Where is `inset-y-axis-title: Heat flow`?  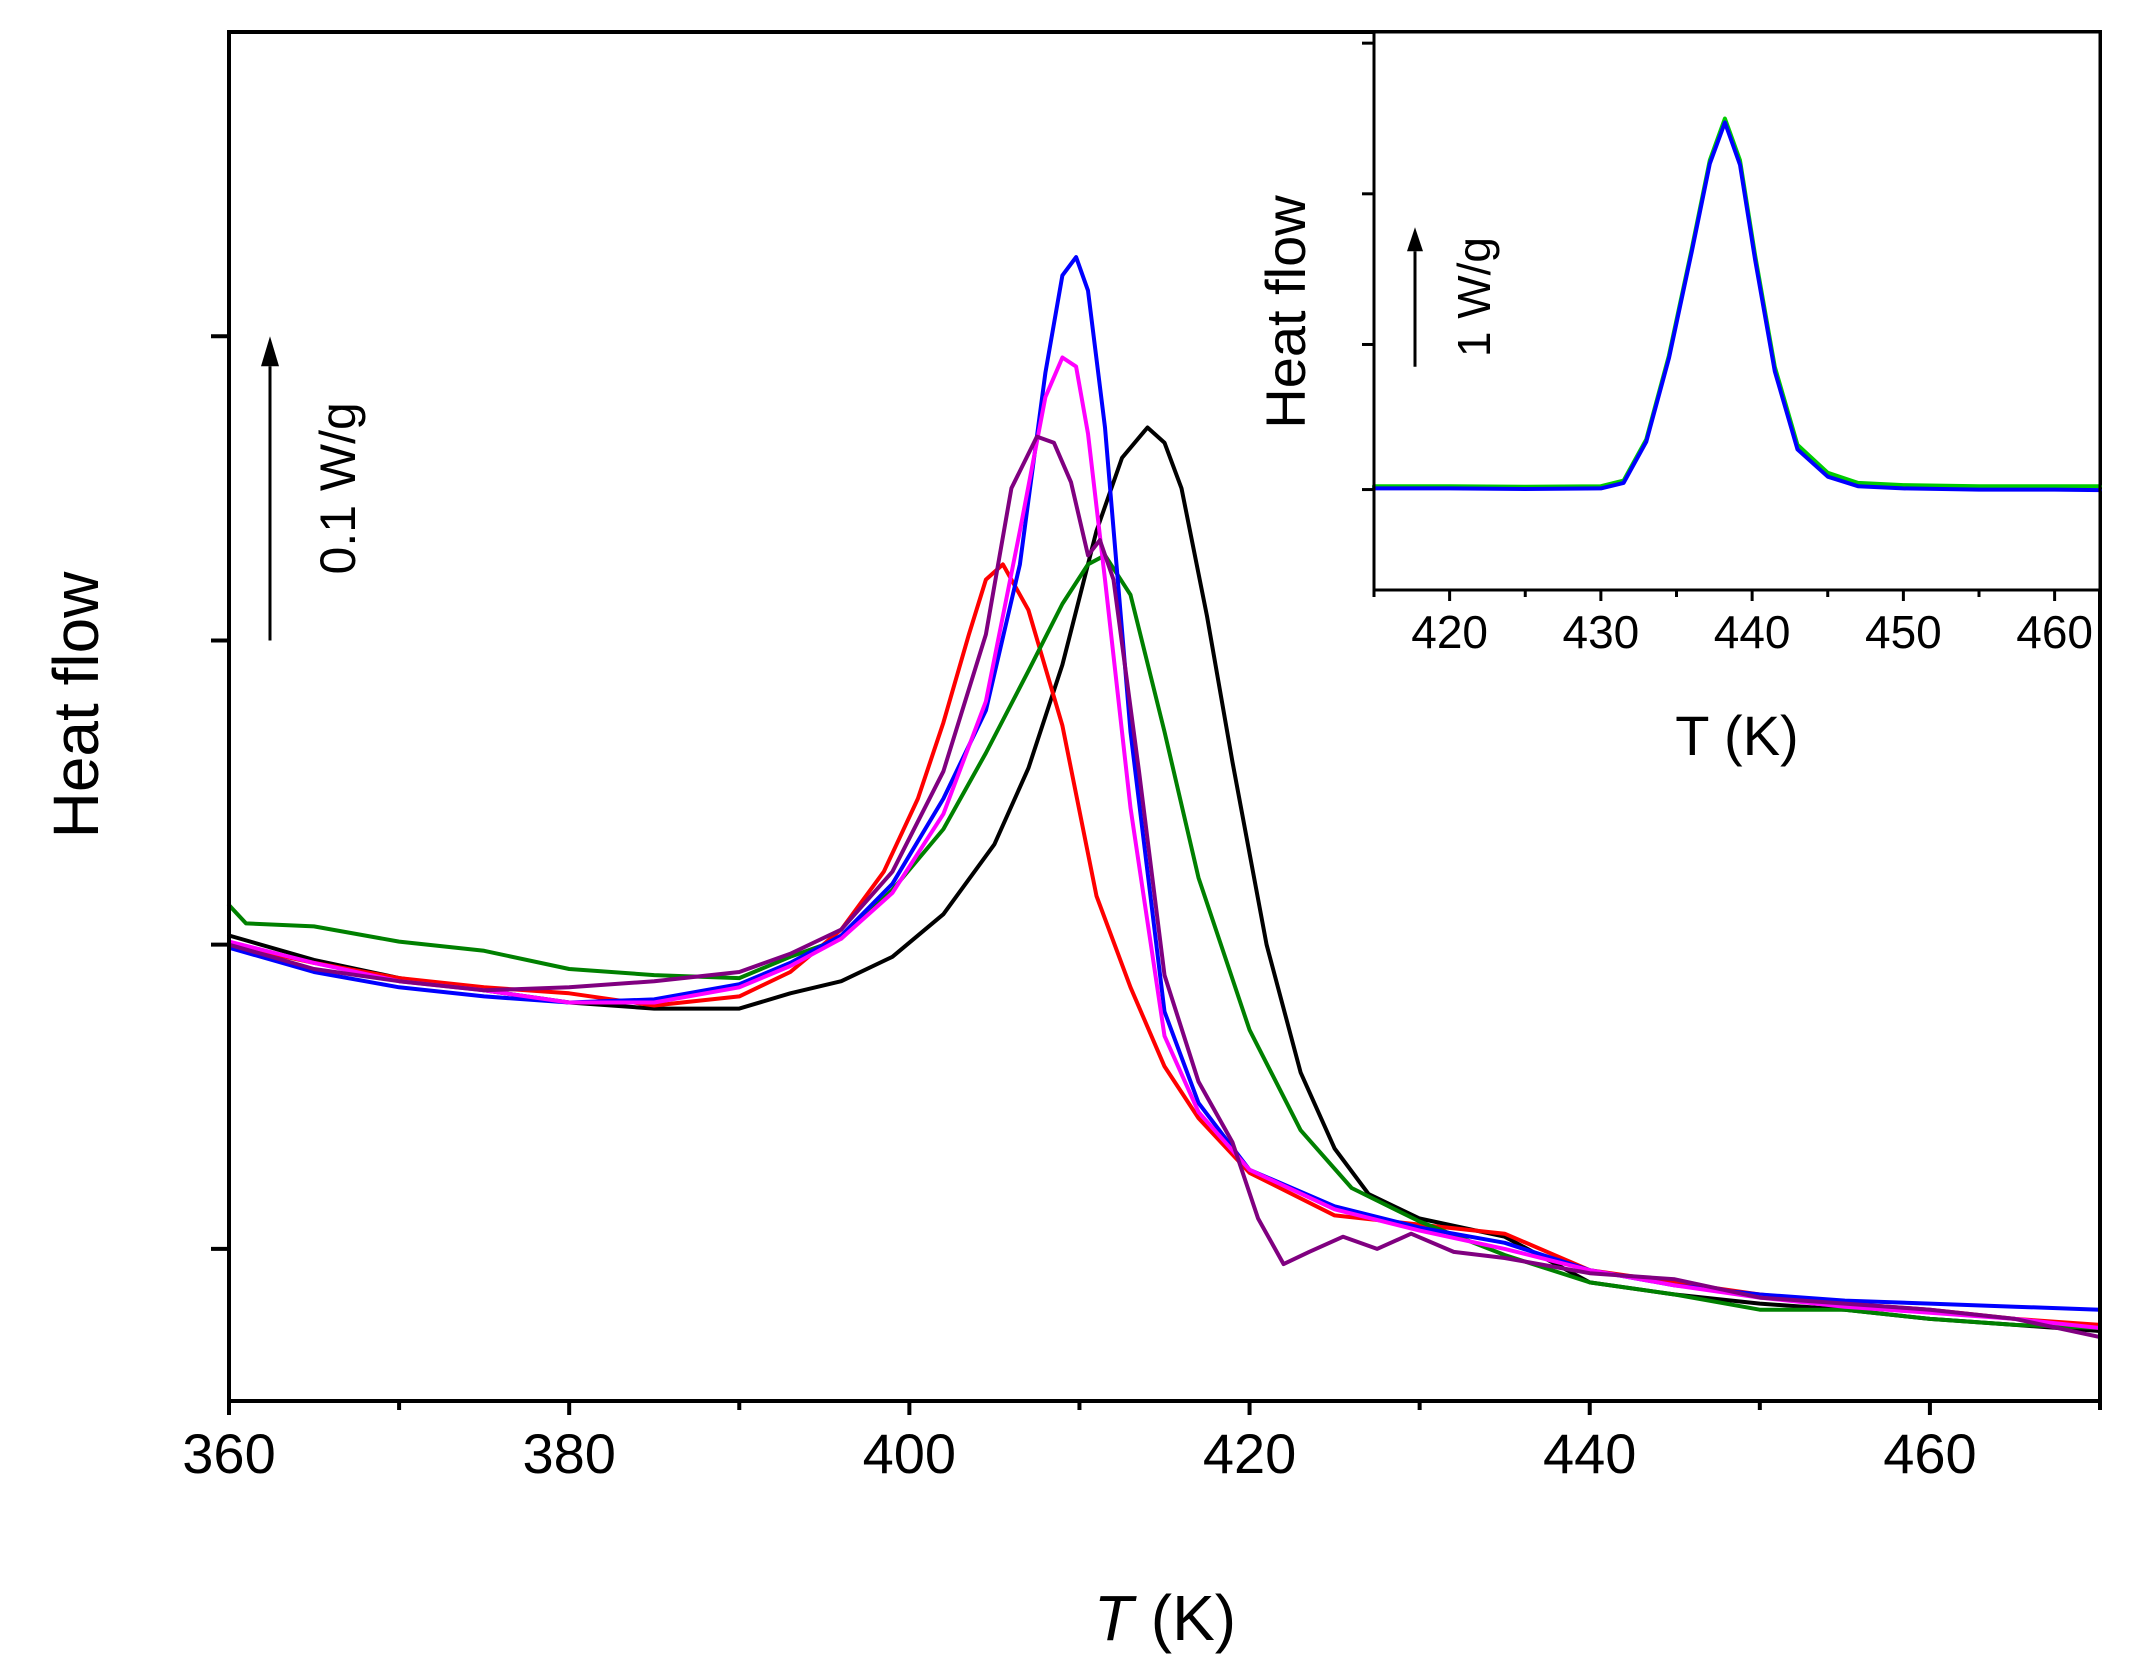 inset-y-axis-title: Heat flow is located at coordinates (1285, 312).